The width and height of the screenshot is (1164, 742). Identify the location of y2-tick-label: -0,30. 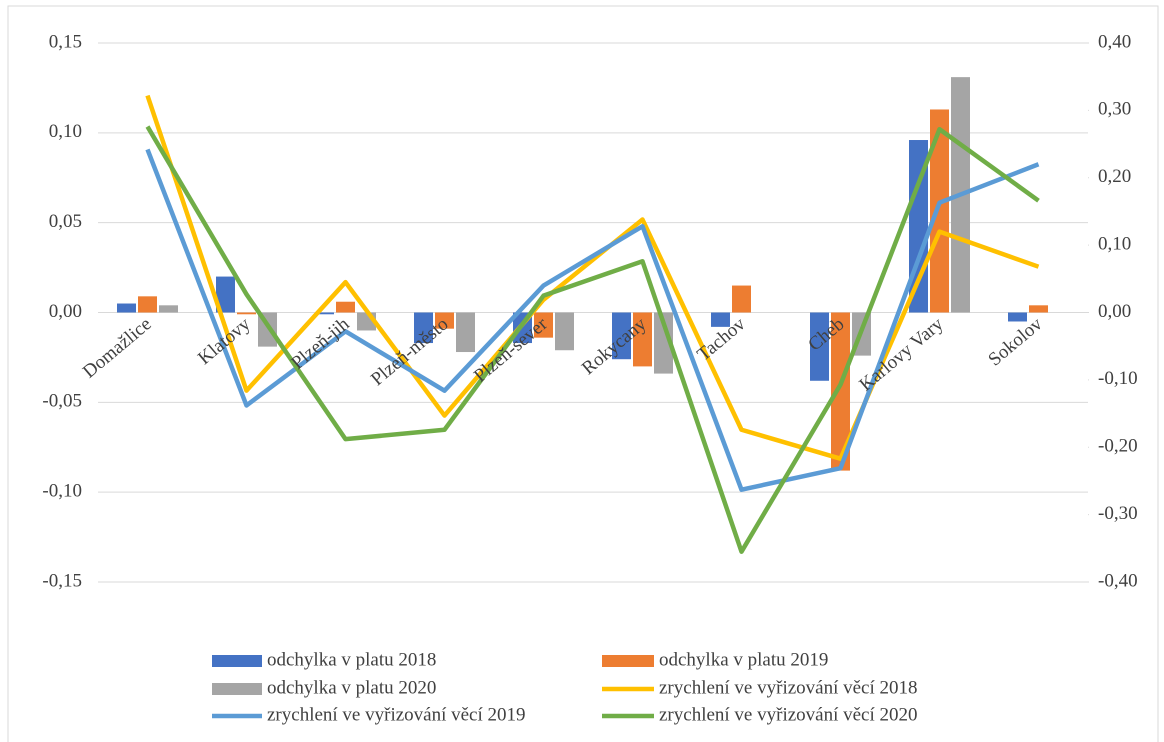
(1118, 513).